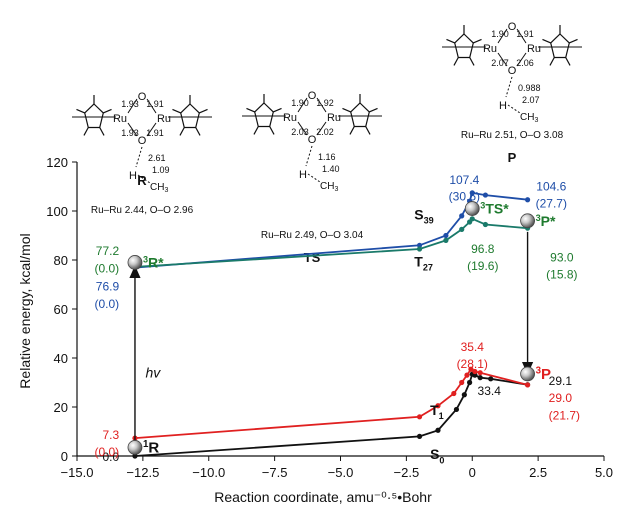 This screenshot has height=512, width=618. I want to click on series-line-s0, so click(331, 415).